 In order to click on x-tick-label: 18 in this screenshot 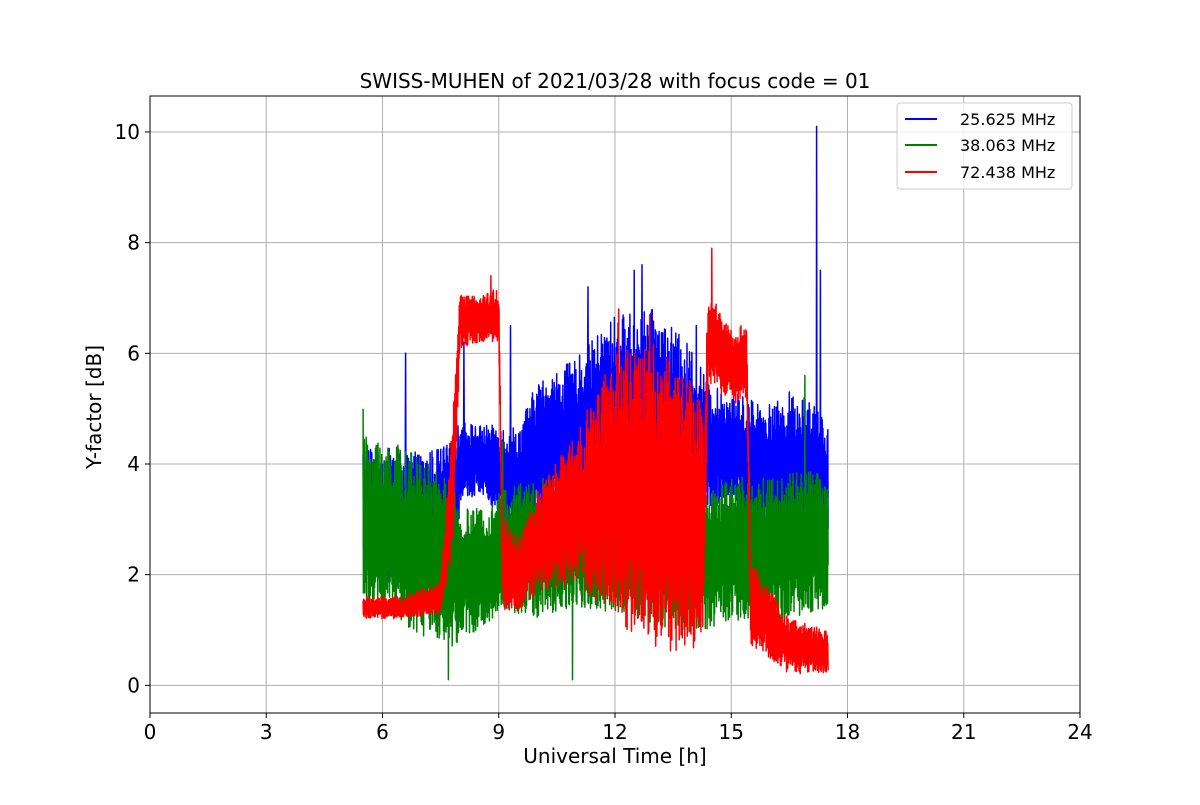, I will do `click(847, 732)`.